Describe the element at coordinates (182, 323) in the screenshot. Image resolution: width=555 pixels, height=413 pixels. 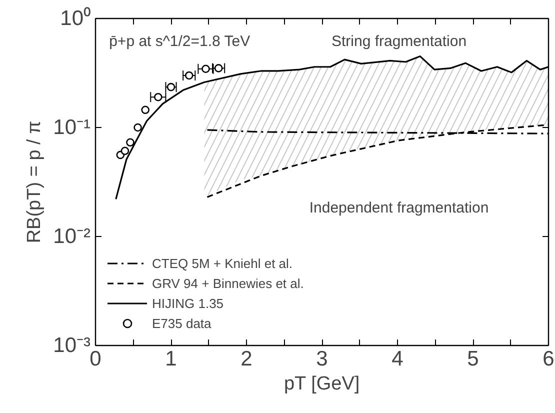
I see `legend-label: E735 data` at that location.